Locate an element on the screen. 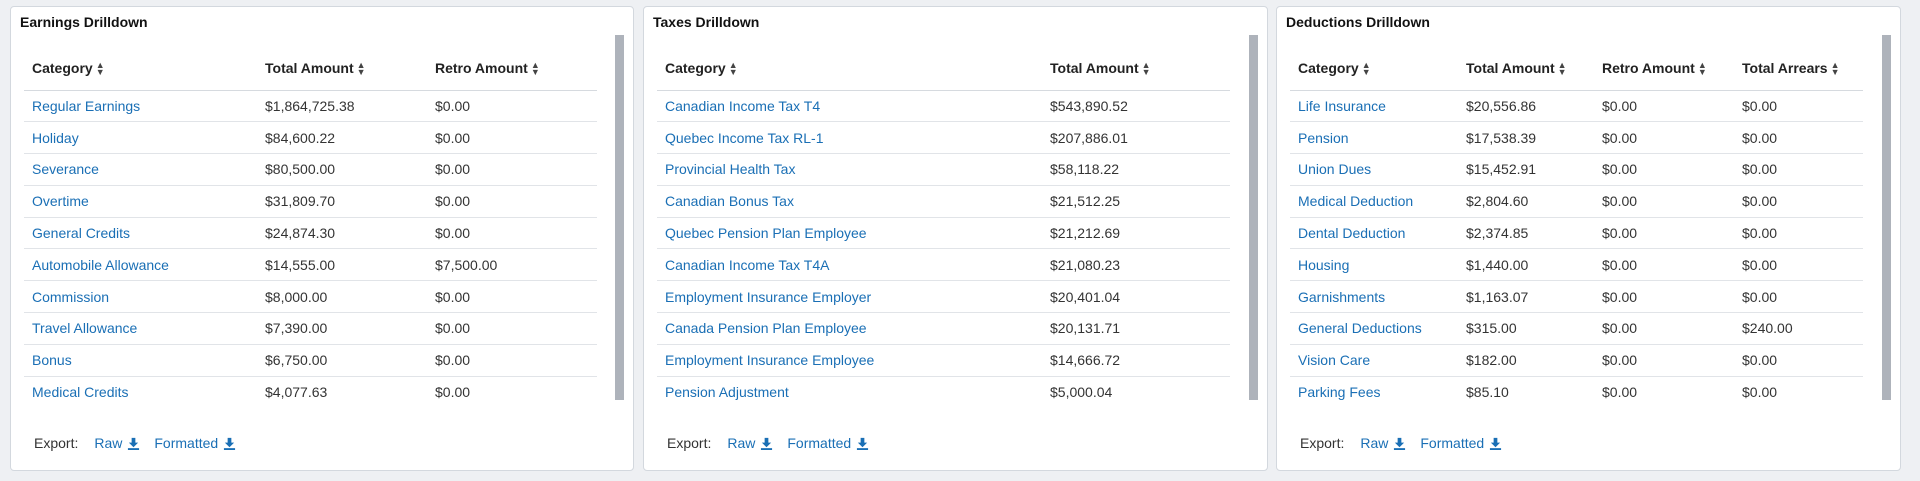  category-link: Canadian Income Tax T4A is located at coordinates (849, 265).